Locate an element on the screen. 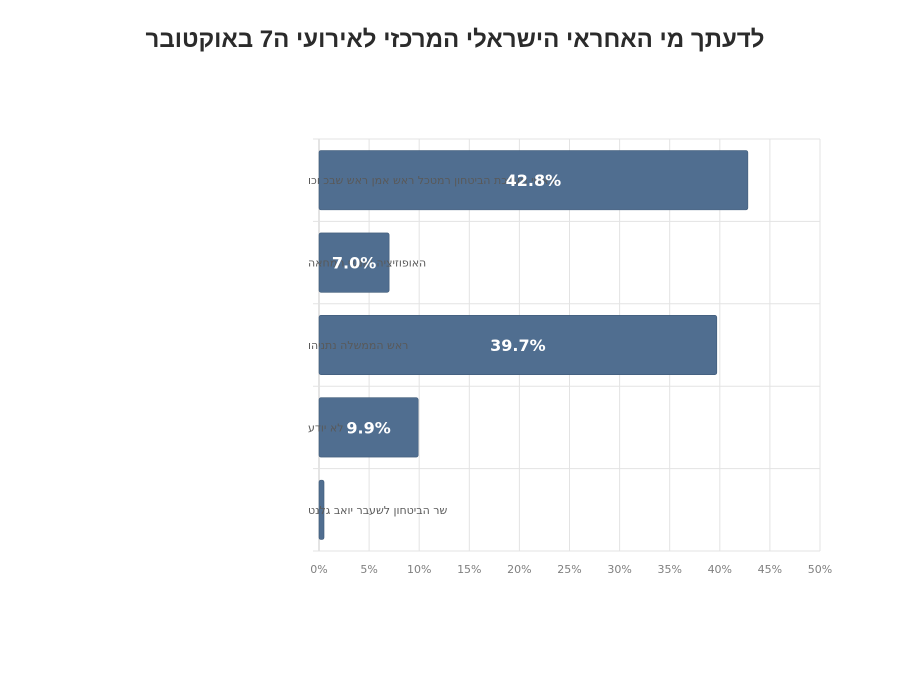 The width and height of the screenshot is (900, 700). x-tick-label: 5% is located at coordinates (368, 569).